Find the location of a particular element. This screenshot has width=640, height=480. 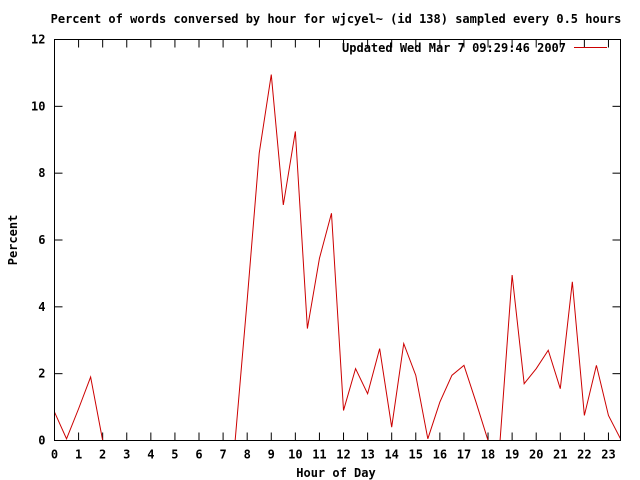

x-tick-label-12: 12 is located at coordinates (343, 455).